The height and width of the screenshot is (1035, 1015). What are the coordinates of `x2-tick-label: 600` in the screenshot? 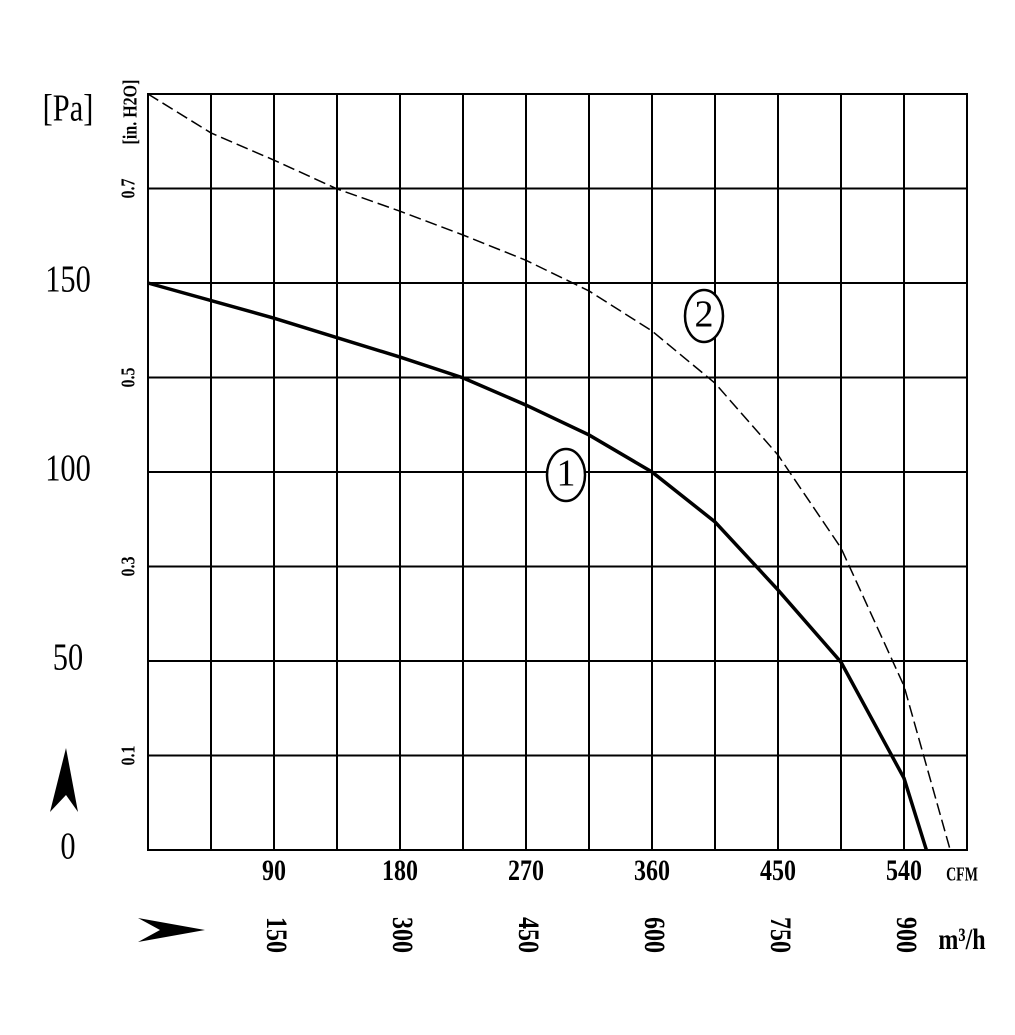 It's located at (654, 935).